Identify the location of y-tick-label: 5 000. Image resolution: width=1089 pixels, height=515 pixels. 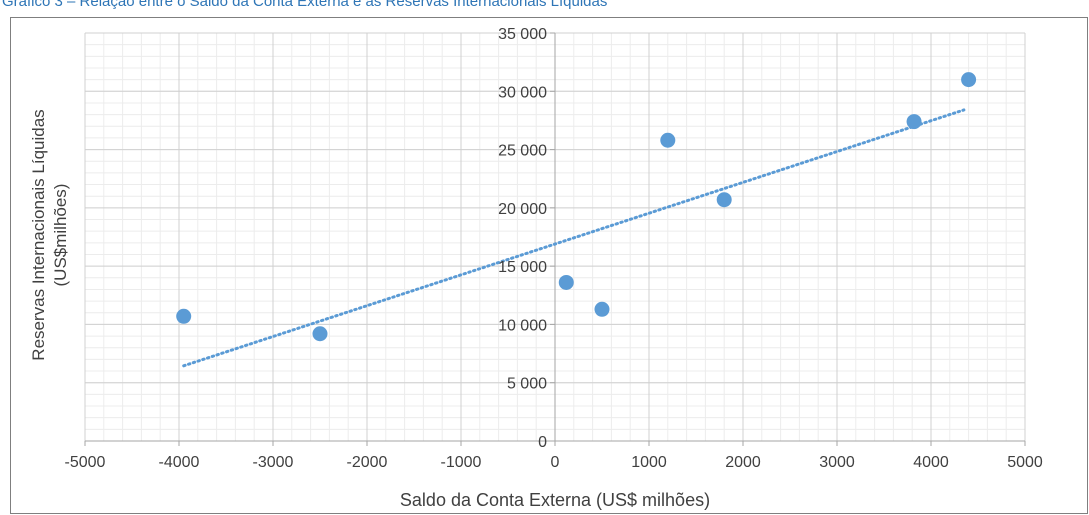
(527, 384).